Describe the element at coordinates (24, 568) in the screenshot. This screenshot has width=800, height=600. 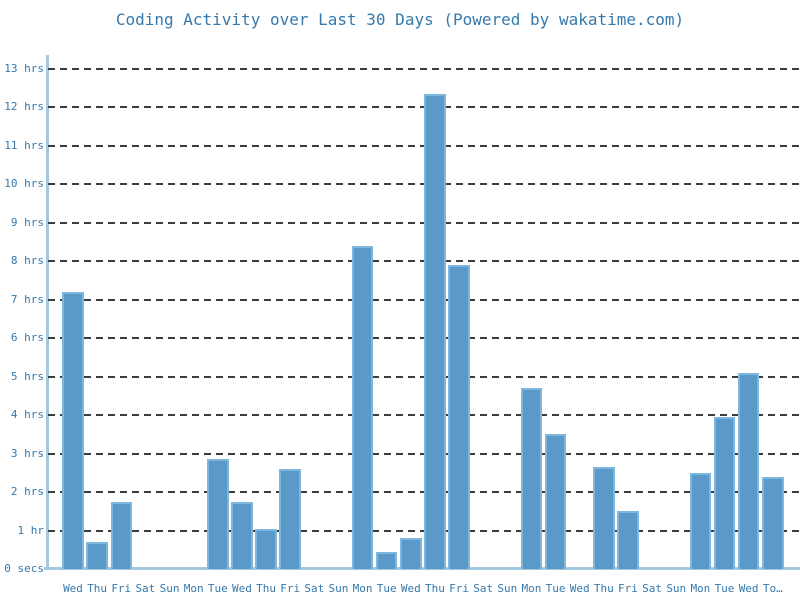
I see `y-tick-label: 0 secs` at that location.